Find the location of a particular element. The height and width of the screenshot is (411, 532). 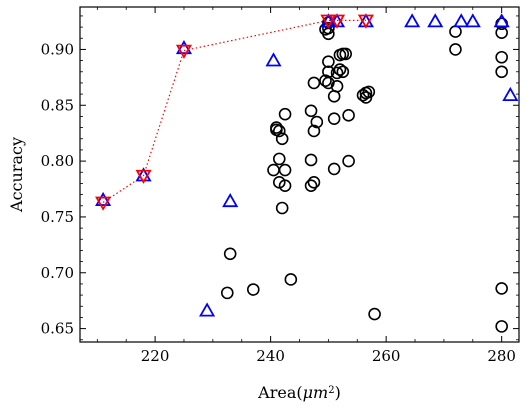

y-axis-label: Accuracy is located at coordinates (16, 175).